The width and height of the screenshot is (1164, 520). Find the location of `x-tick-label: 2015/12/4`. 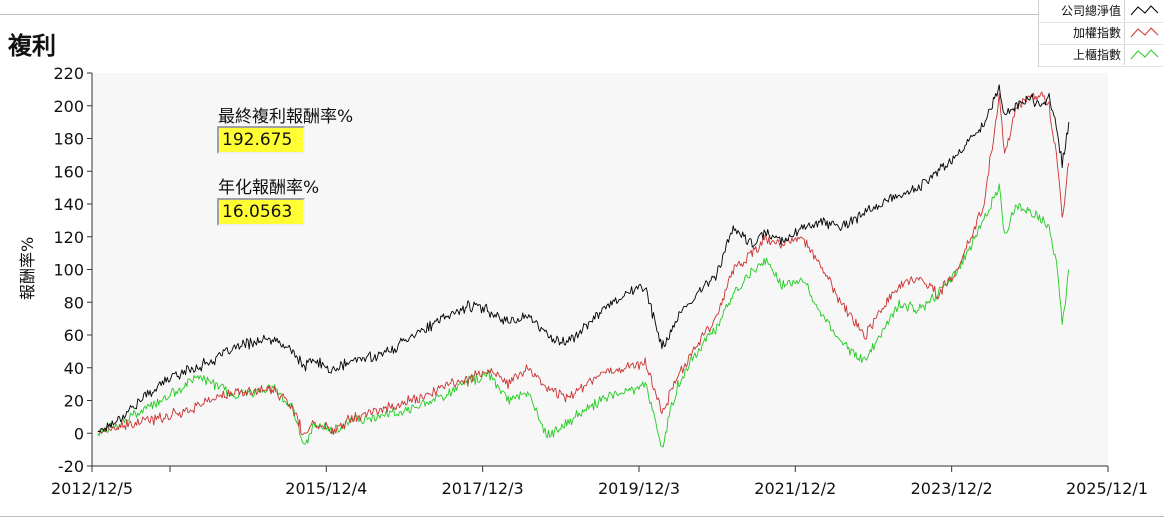

x-tick-label: 2015/12/4 is located at coordinates (326, 488).